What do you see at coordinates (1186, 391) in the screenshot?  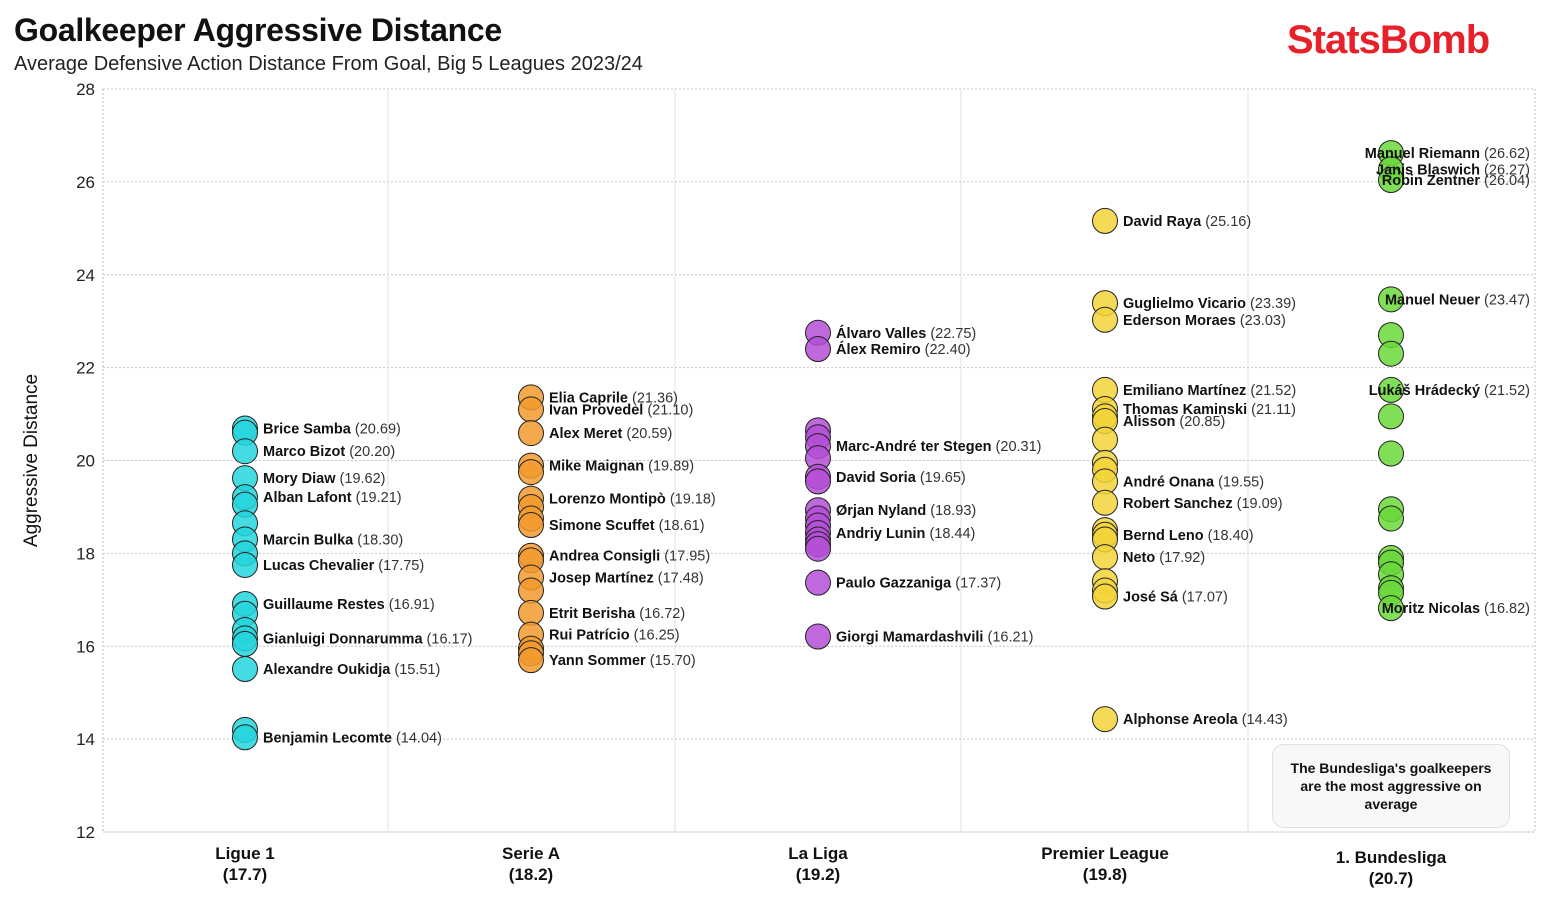 I see `player-name: Emiliano Martínez` at bounding box center [1186, 391].